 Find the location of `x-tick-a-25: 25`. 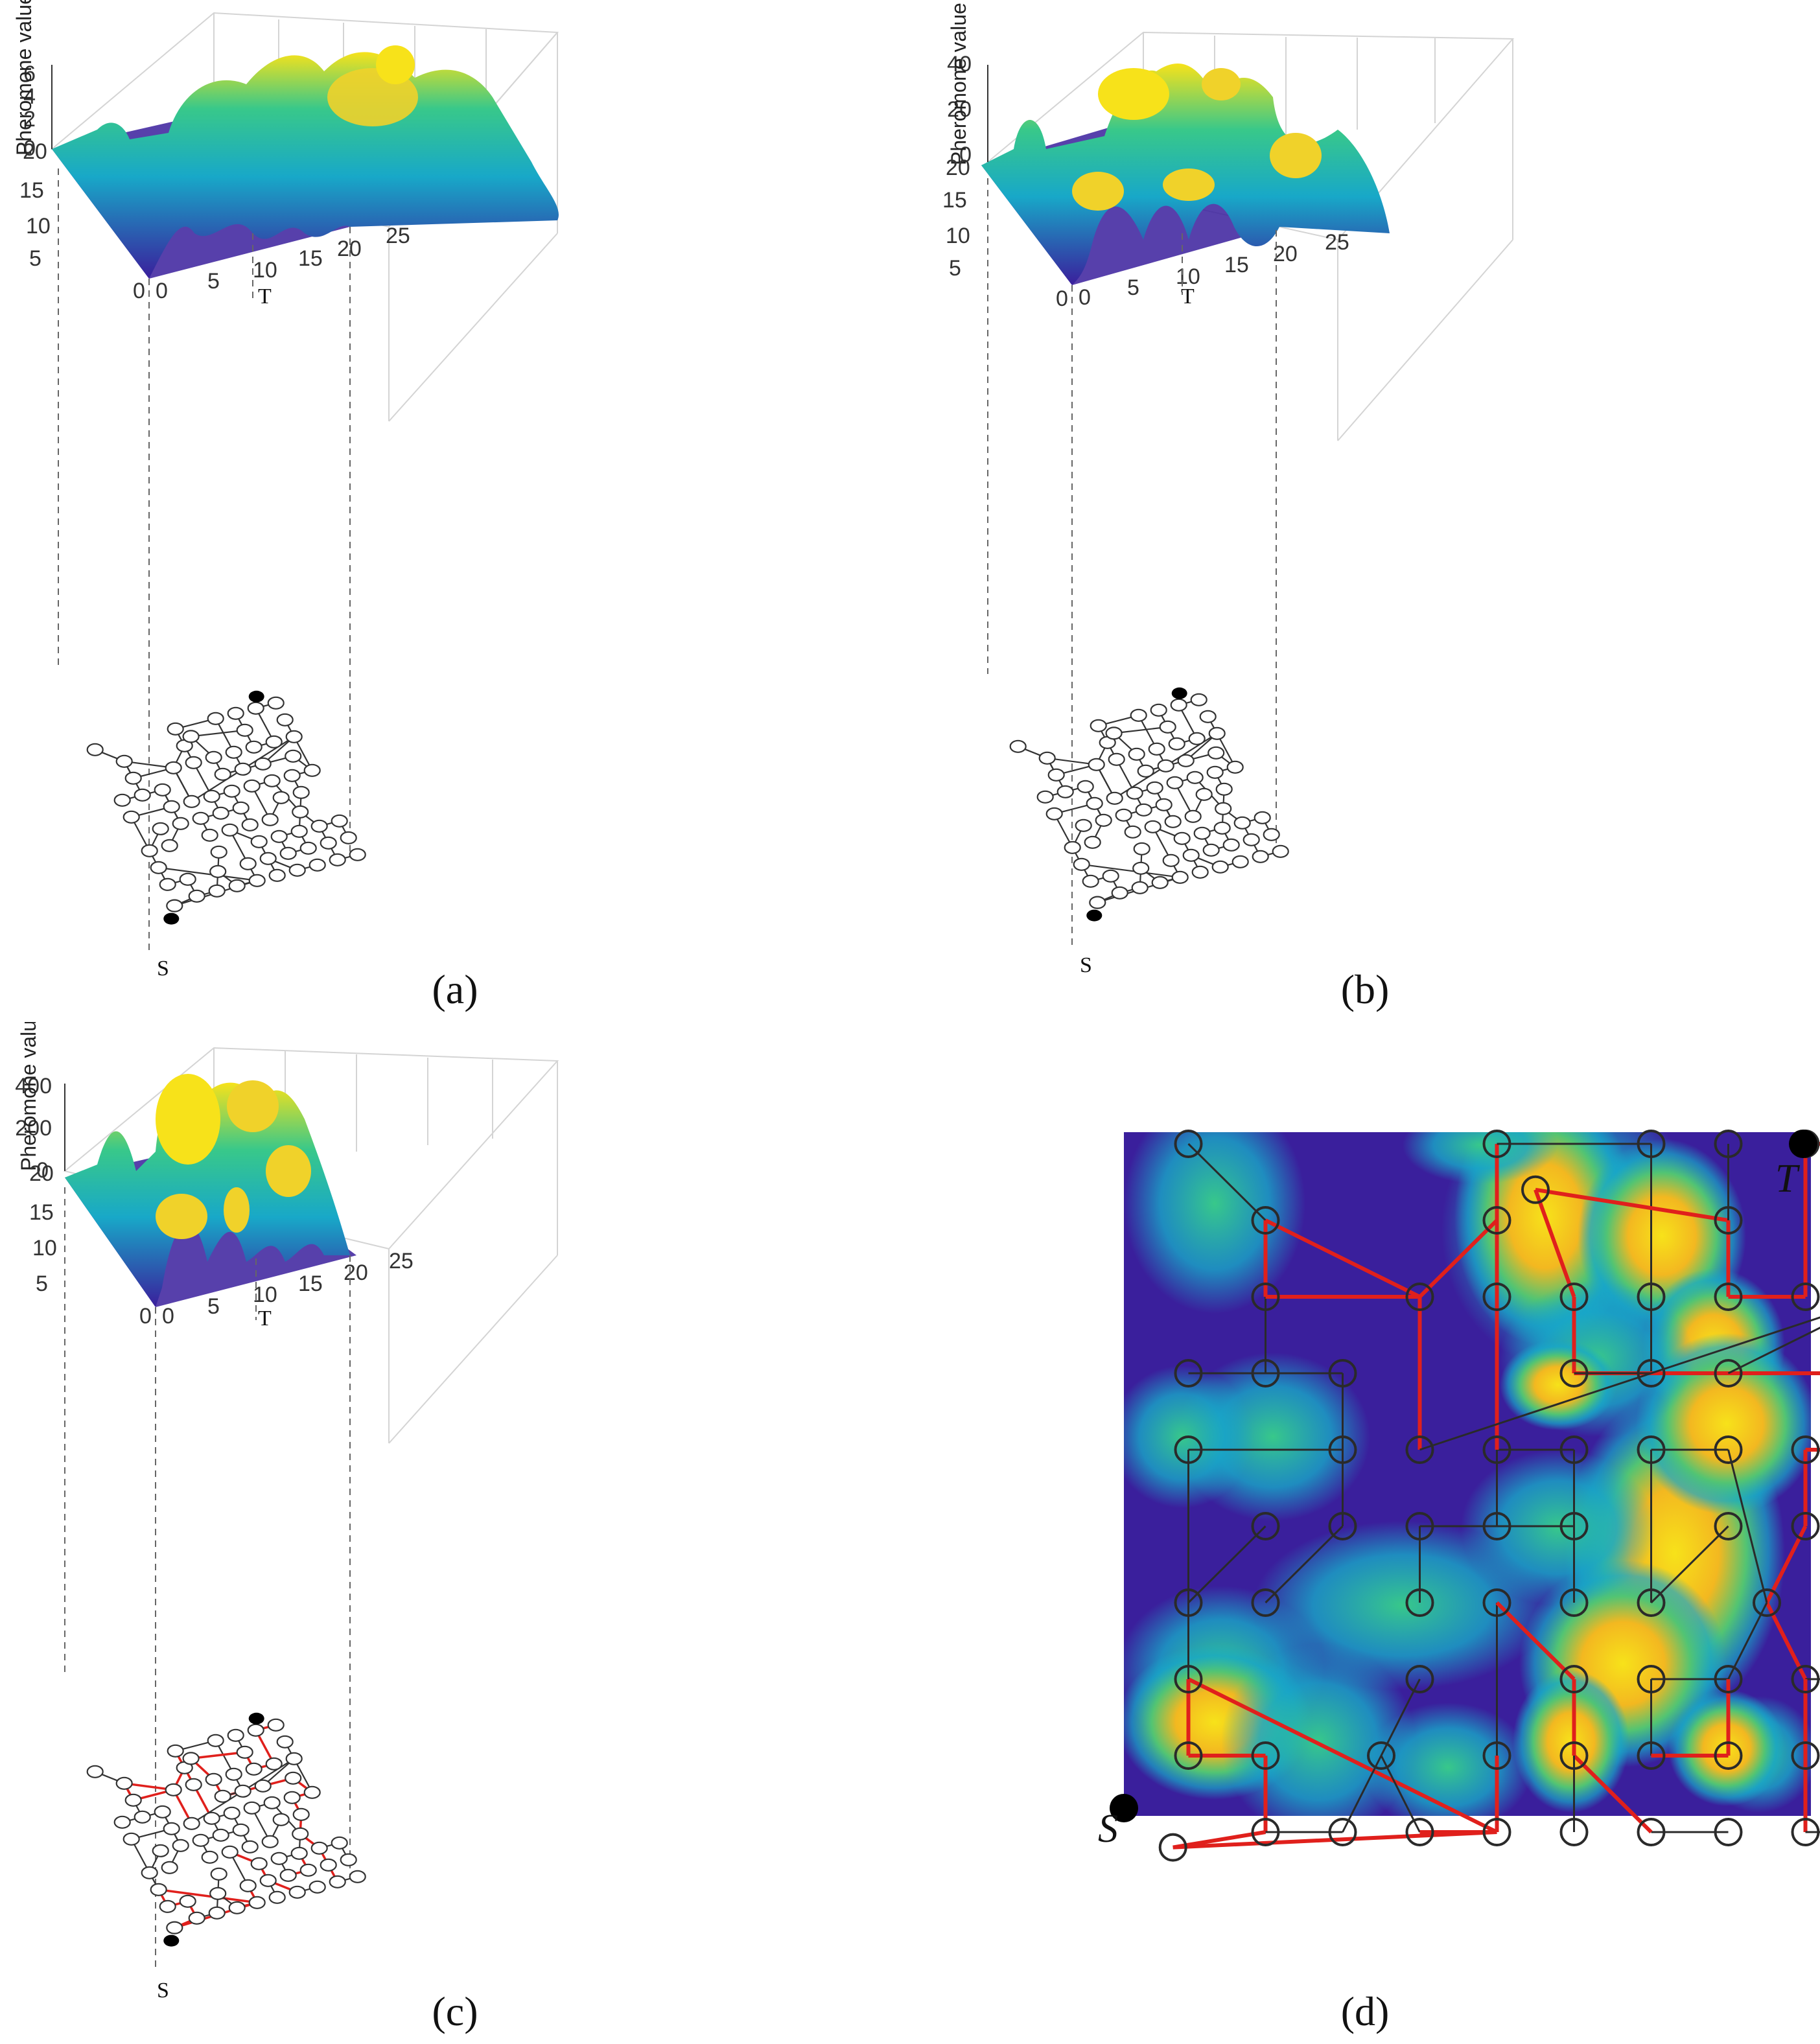

x-tick-a-25: 25 is located at coordinates (398, 236).